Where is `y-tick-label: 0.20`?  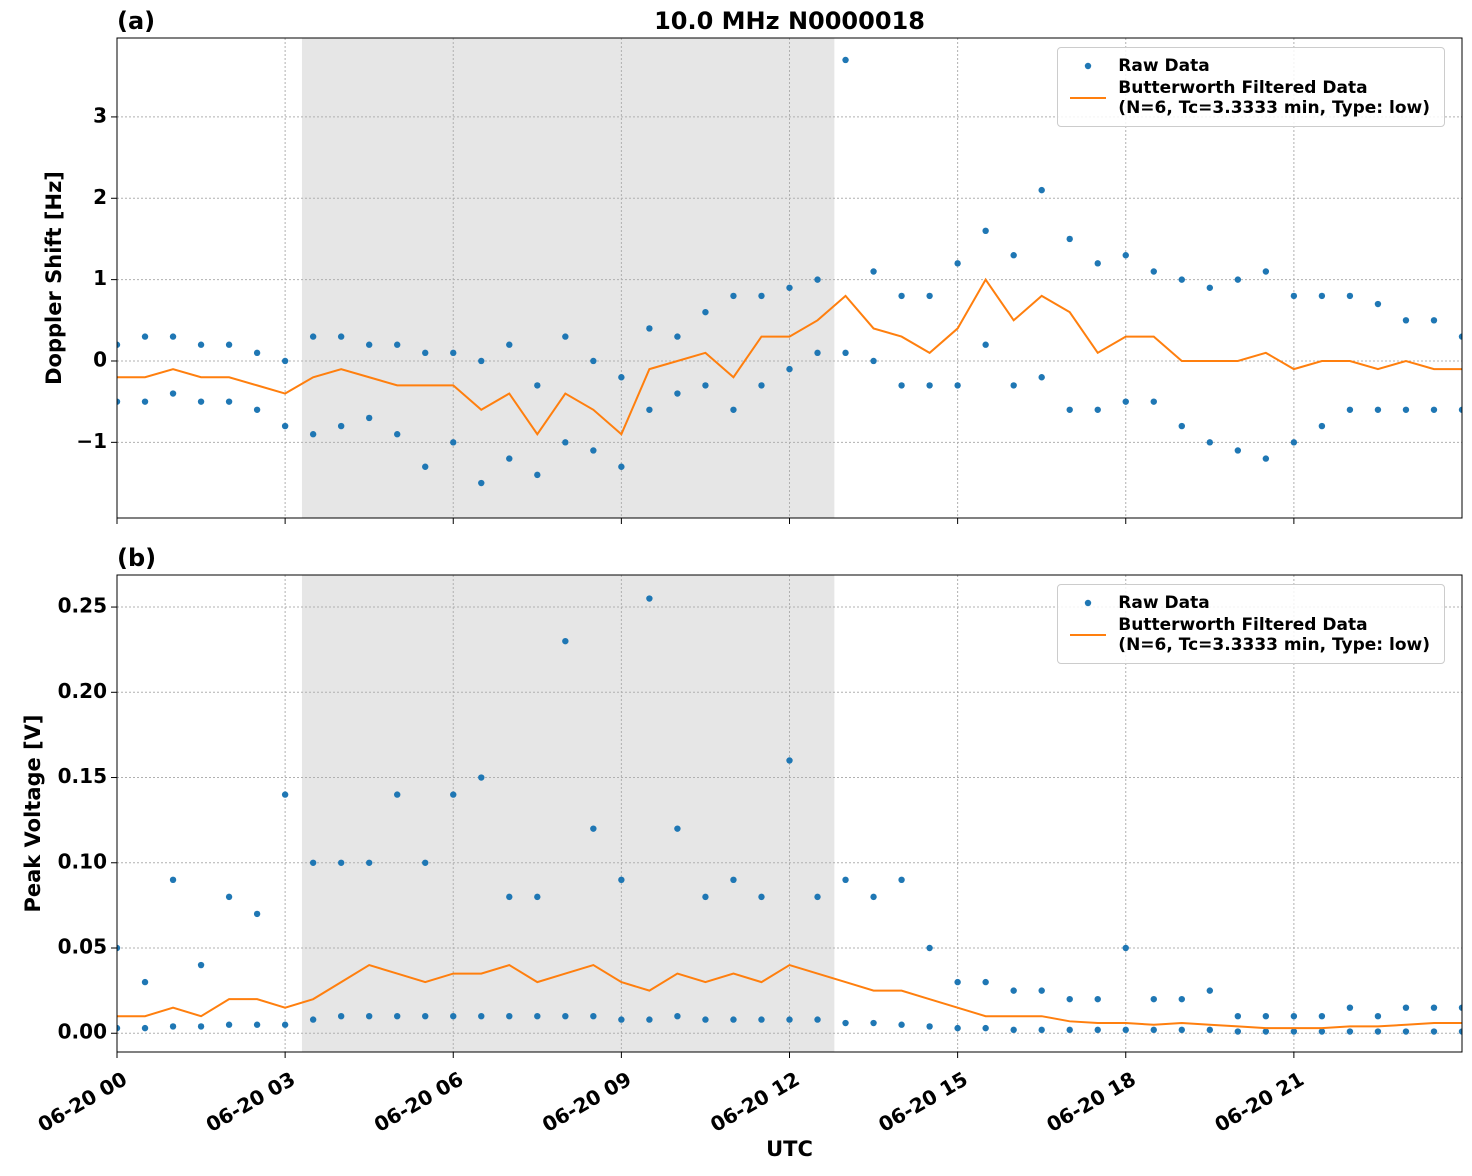 y-tick-label: 0.20 is located at coordinates (82, 691).